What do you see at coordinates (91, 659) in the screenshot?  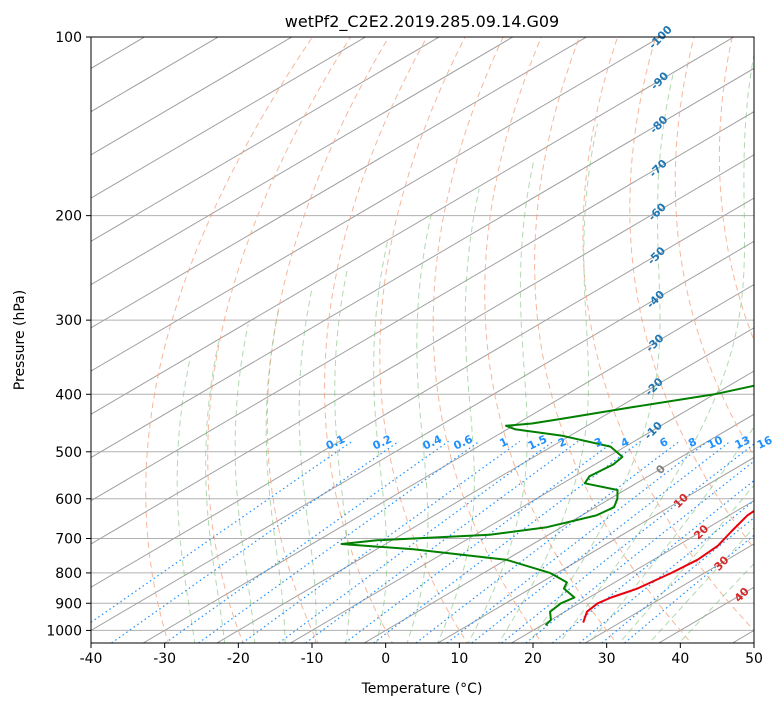 I see `x-tick-label: -40` at bounding box center [91, 659].